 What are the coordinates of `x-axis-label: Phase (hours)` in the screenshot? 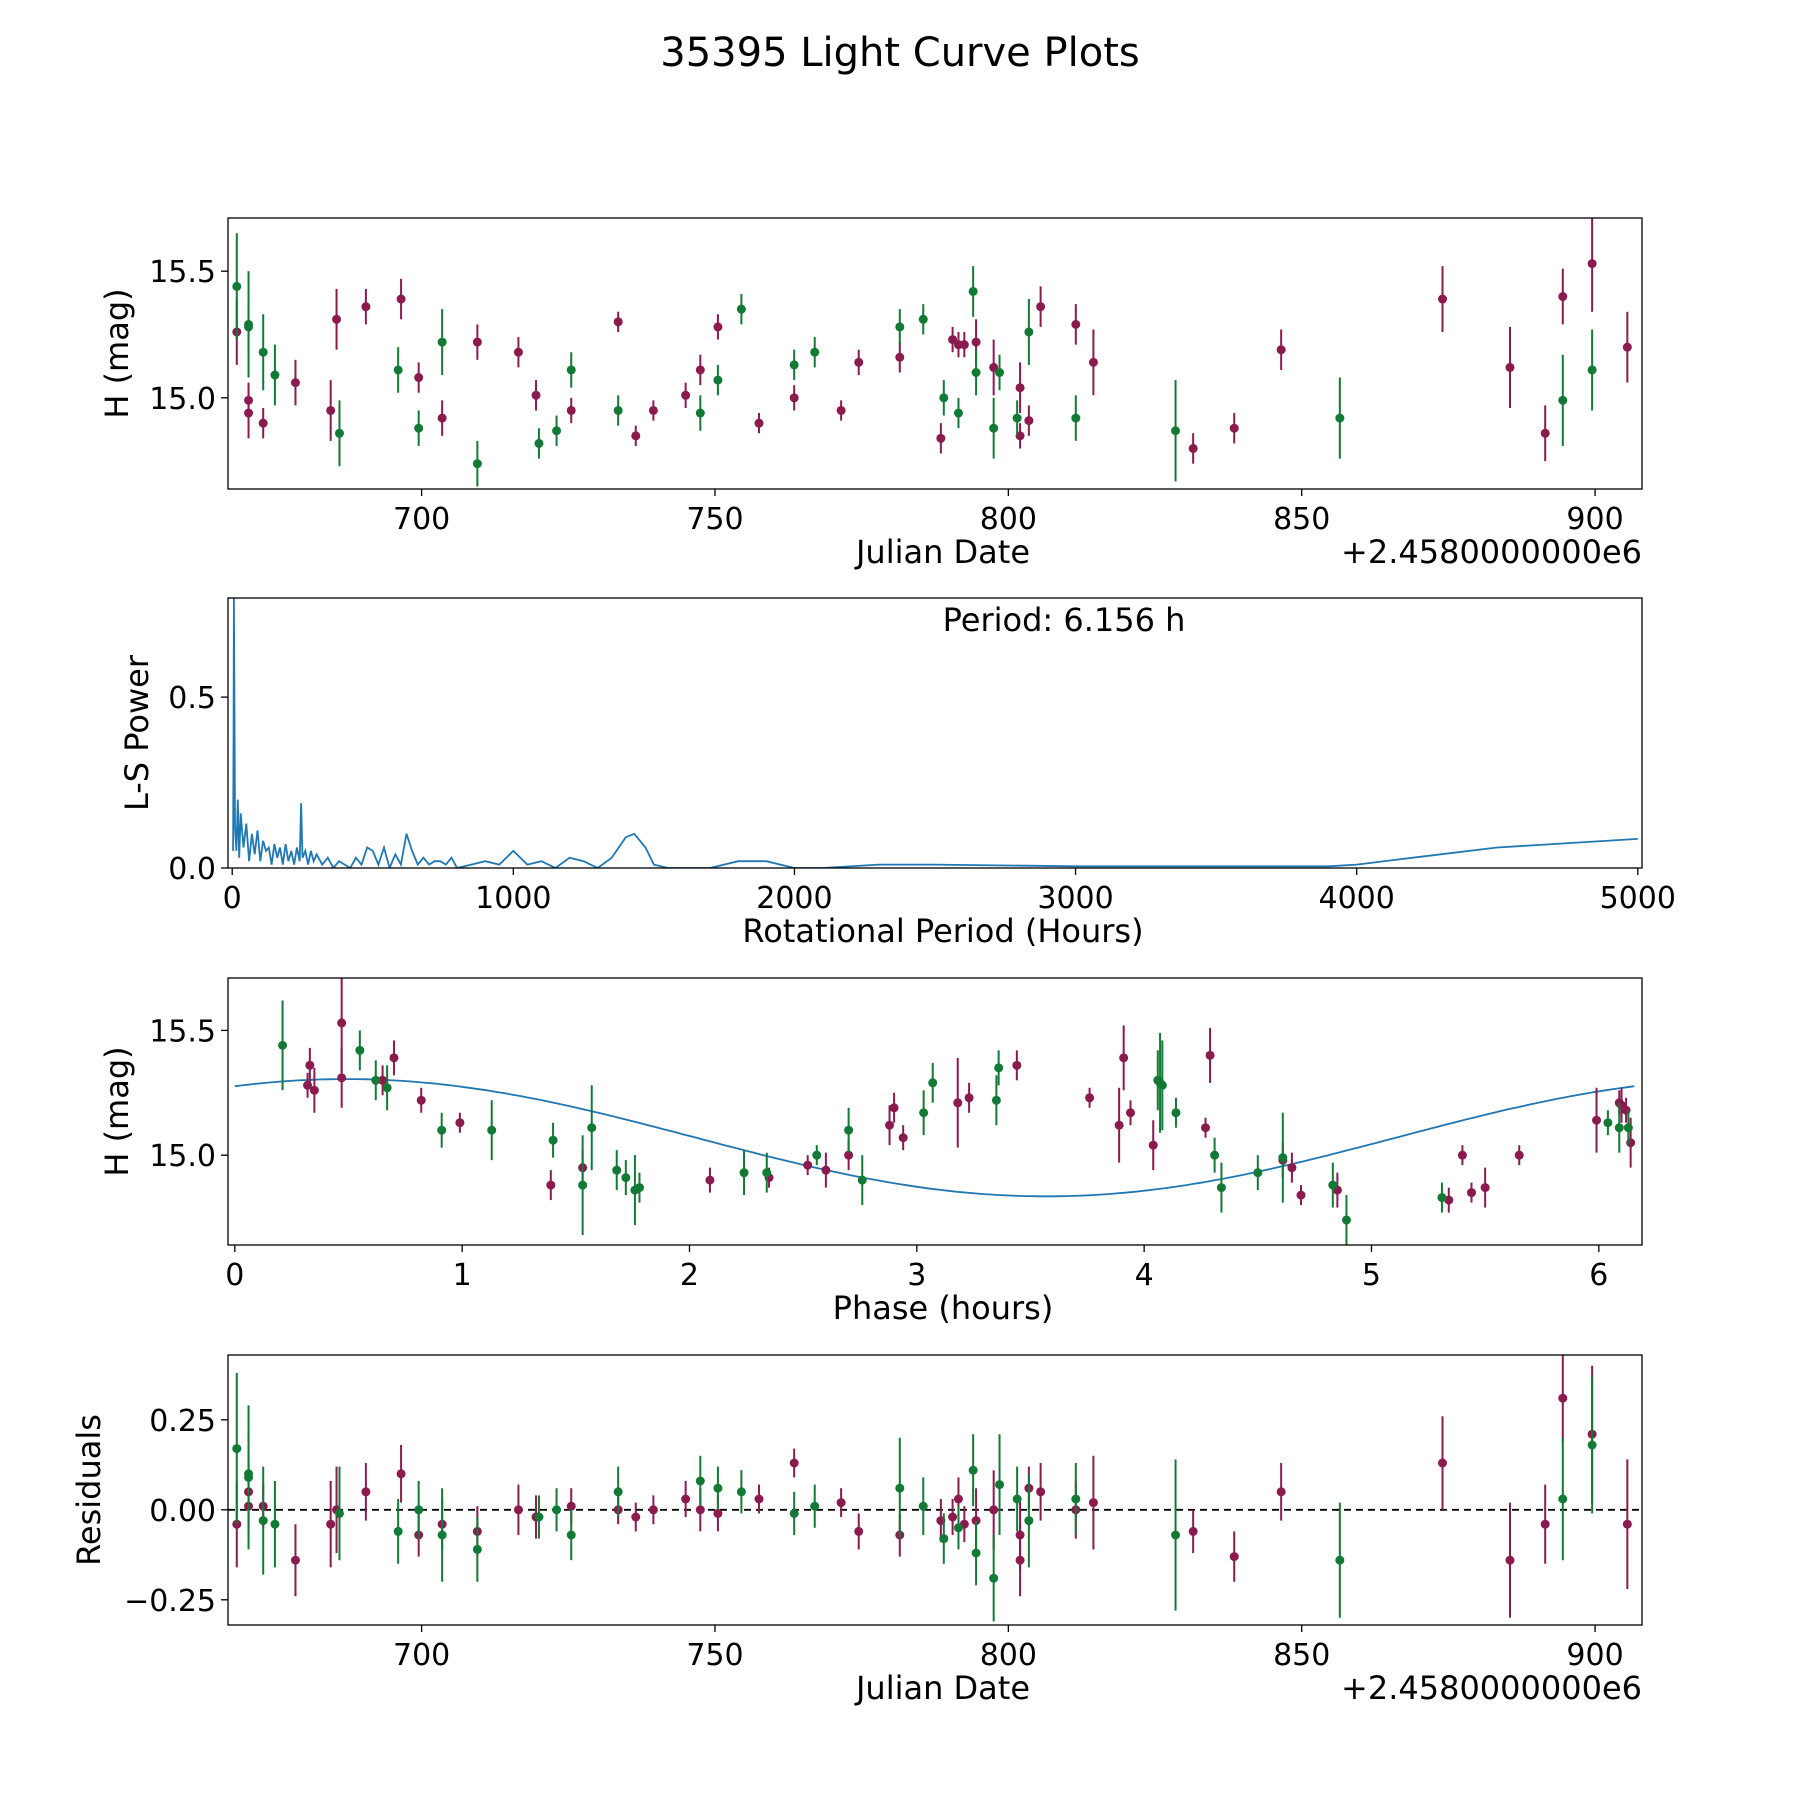 It's located at (943, 1308).